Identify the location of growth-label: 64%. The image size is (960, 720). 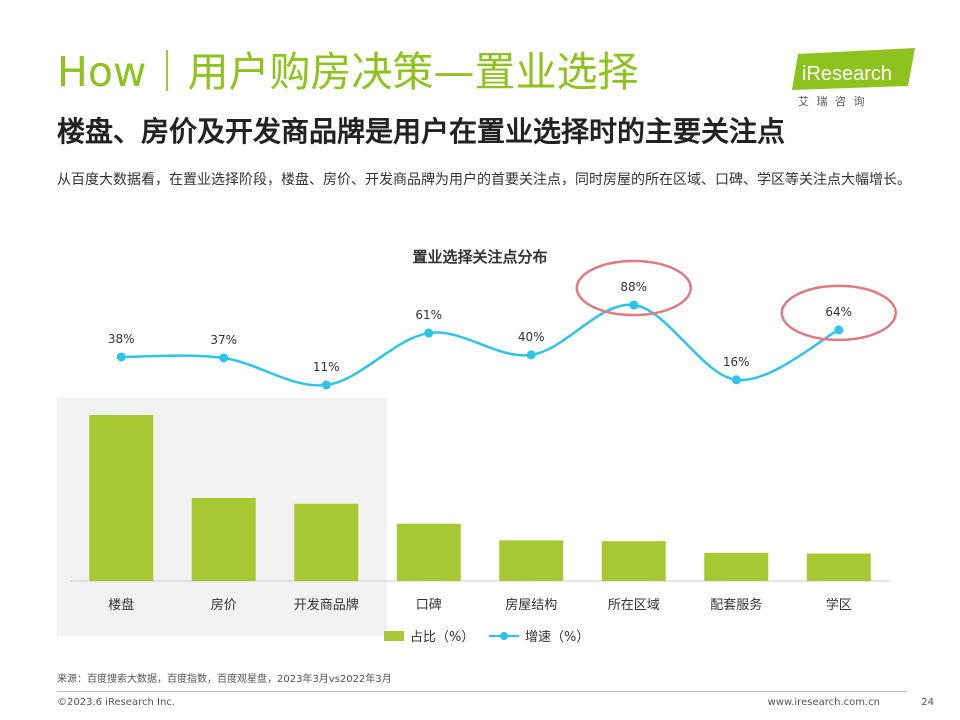
(838, 312).